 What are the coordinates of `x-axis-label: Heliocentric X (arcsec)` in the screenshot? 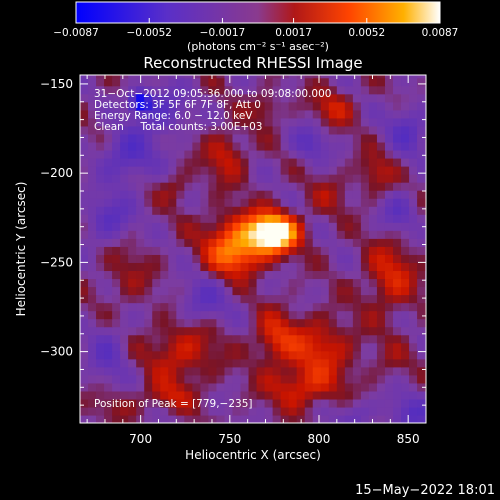 It's located at (253, 455).